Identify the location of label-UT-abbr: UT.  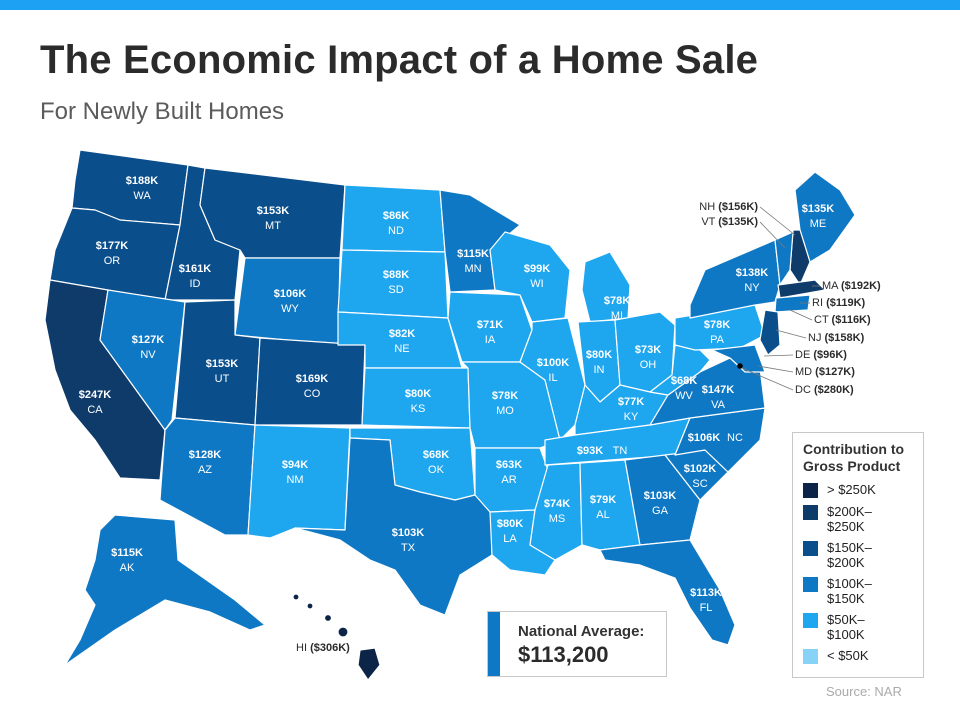
(222, 379).